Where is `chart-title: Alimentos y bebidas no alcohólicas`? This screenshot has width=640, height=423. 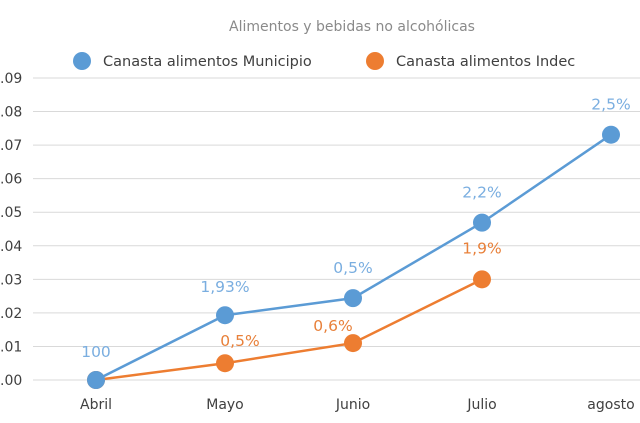 chart-title: Alimentos y bebidas no alcohólicas is located at coordinates (352, 27).